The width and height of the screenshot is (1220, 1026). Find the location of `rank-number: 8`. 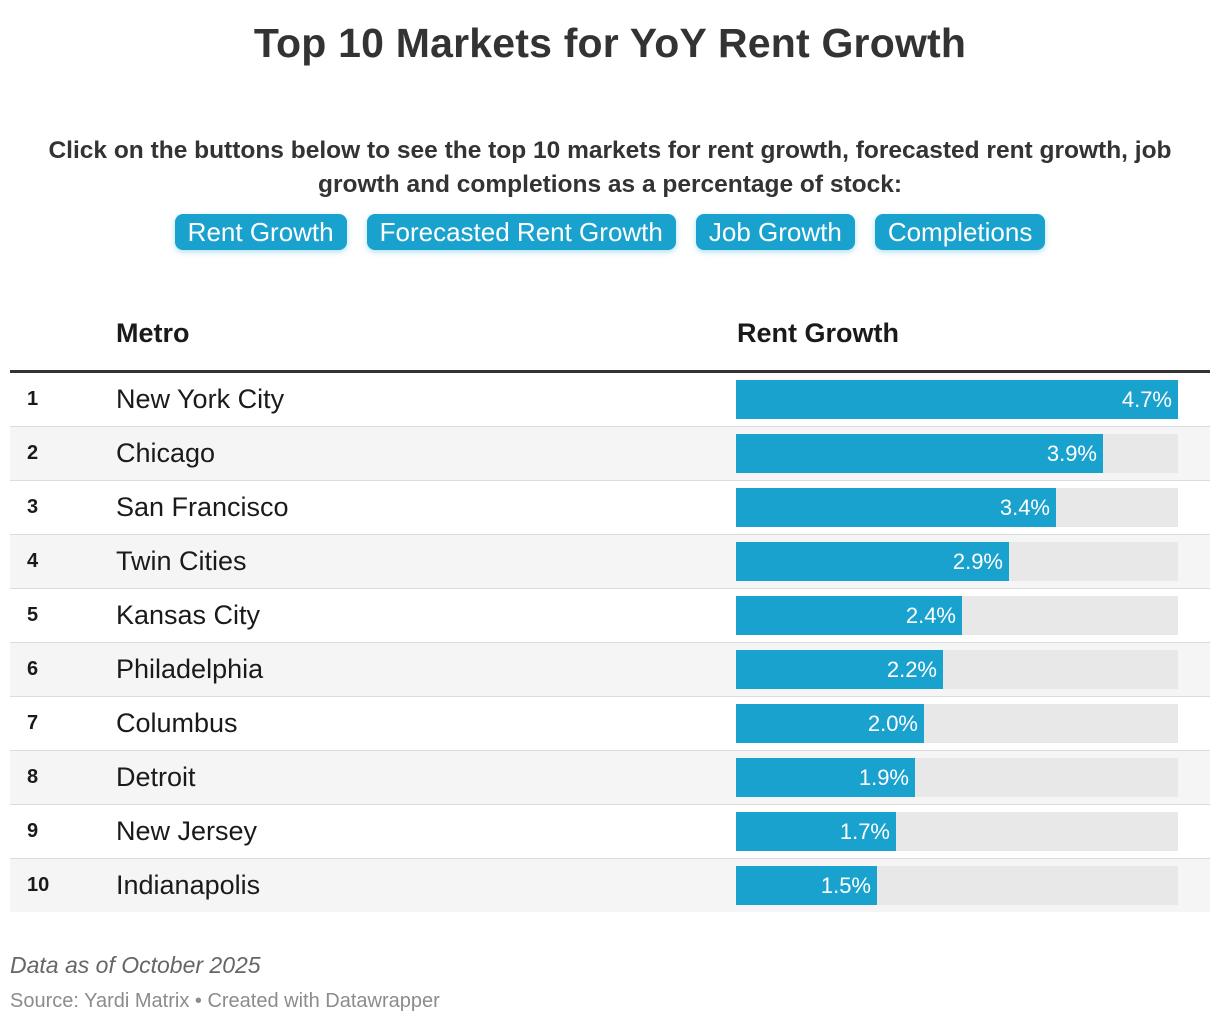

rank-number: 8 is located at coordinates (33, 777).